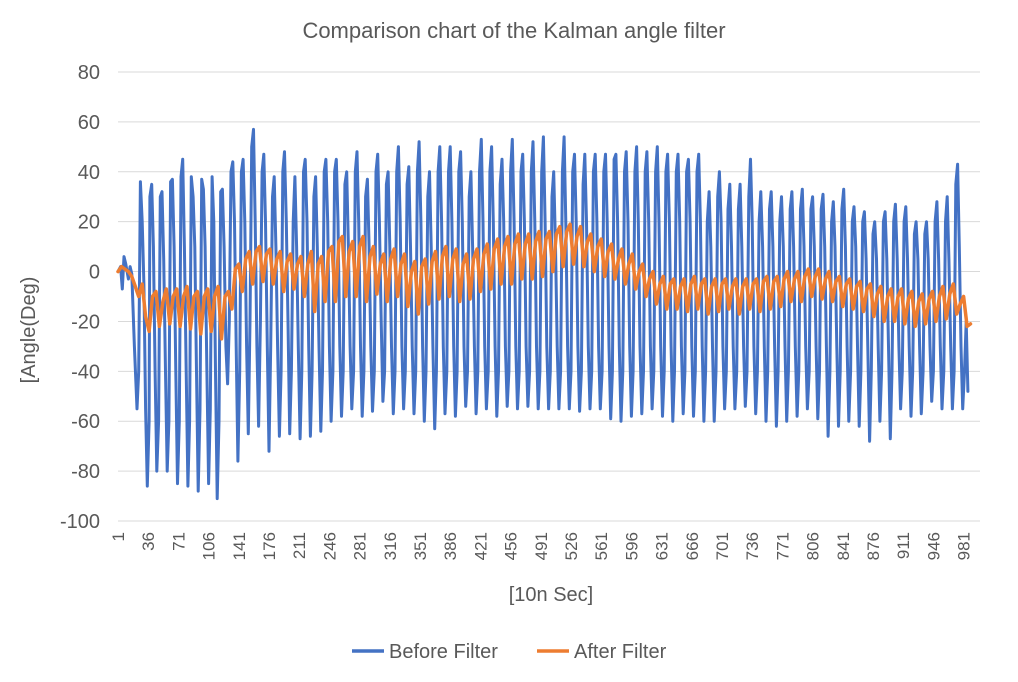 This screenshot has width=1018, height=682. I want to click on series-line-after-filter, so click(544, 281).